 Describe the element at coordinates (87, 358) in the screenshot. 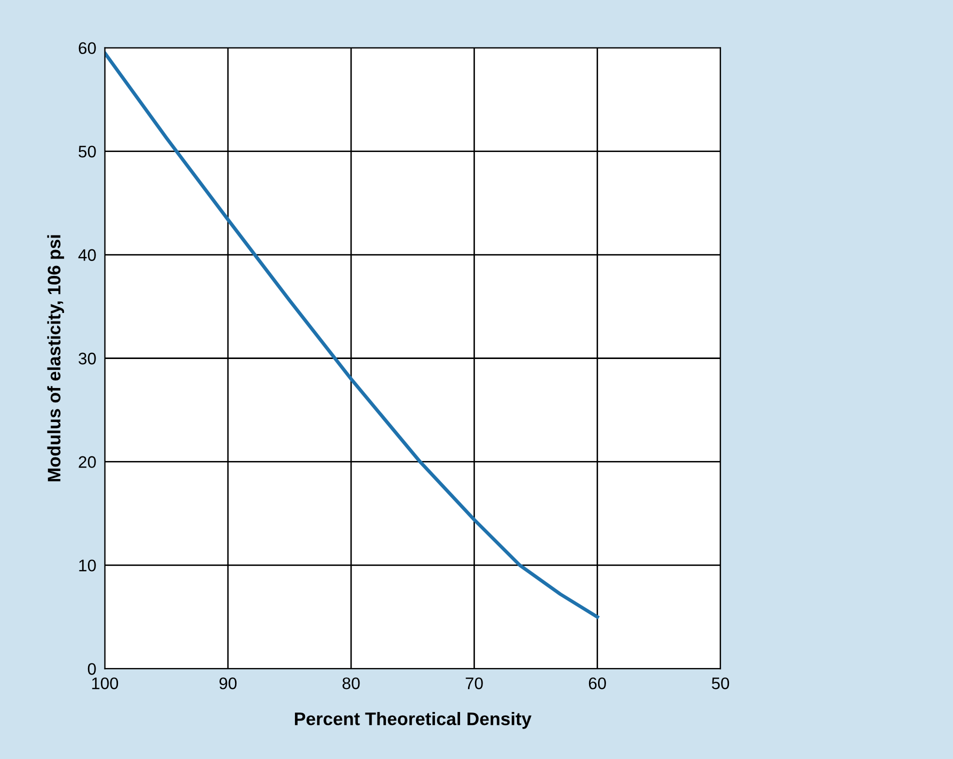

I see `y-tick-label: 30` at that location.